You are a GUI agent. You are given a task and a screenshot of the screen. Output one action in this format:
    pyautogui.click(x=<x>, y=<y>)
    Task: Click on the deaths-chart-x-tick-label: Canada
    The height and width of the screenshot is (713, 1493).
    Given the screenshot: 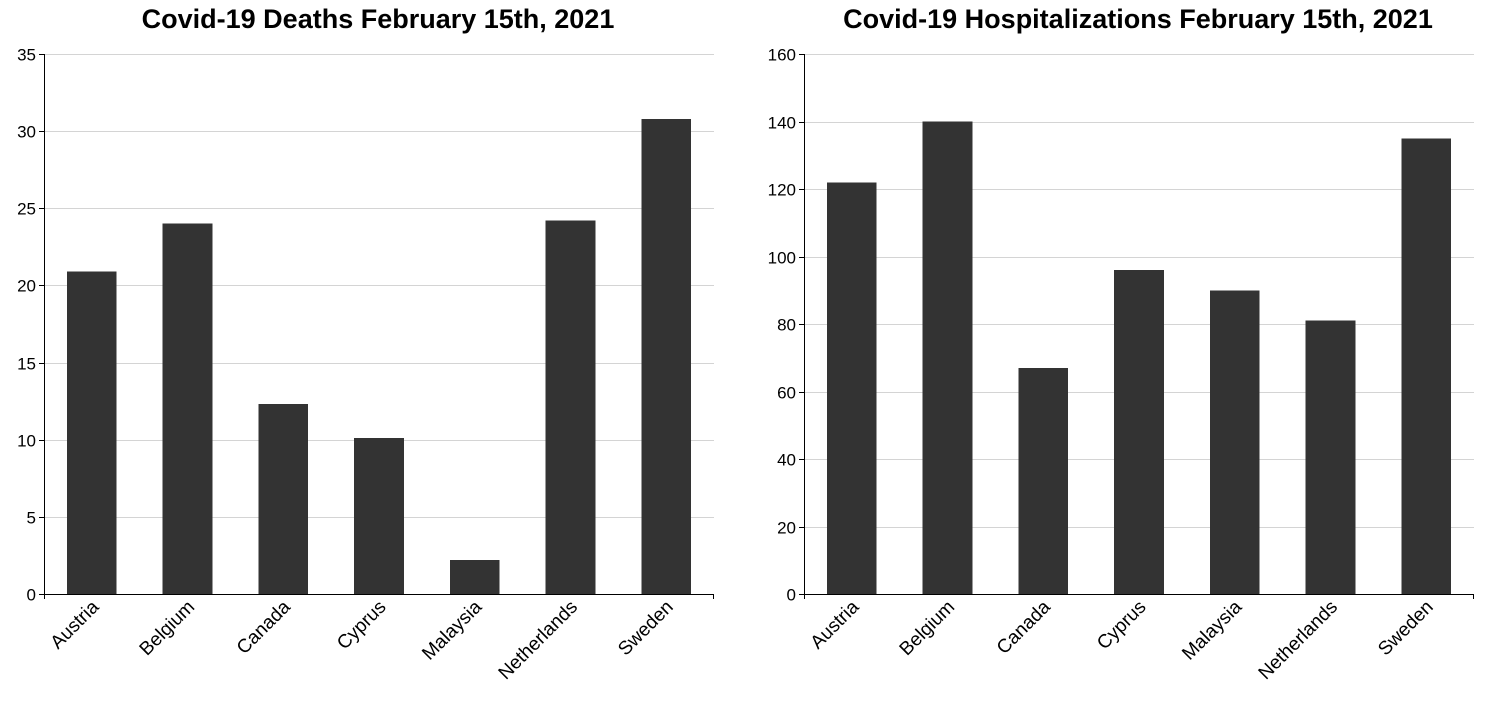 What is the action you would take?
    pyautogui.click(x=264, y=627)
    